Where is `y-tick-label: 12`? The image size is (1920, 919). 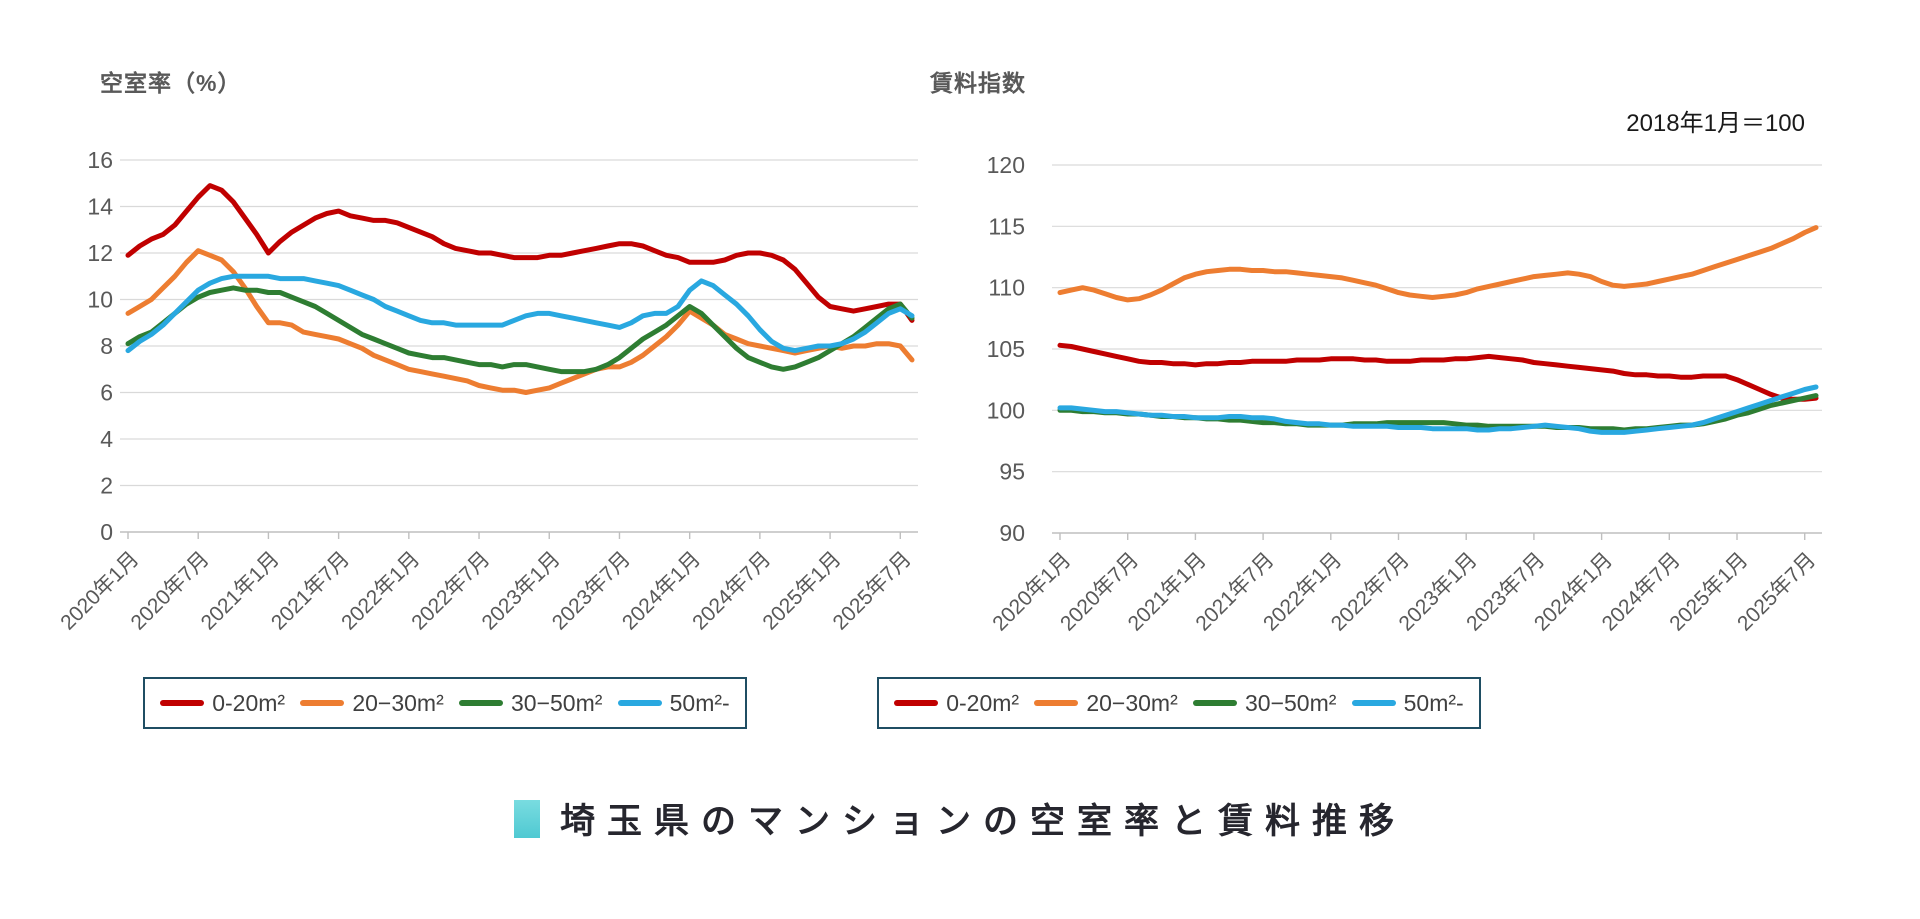
y-tick-label: 12 is located at coordinates (100, 253).